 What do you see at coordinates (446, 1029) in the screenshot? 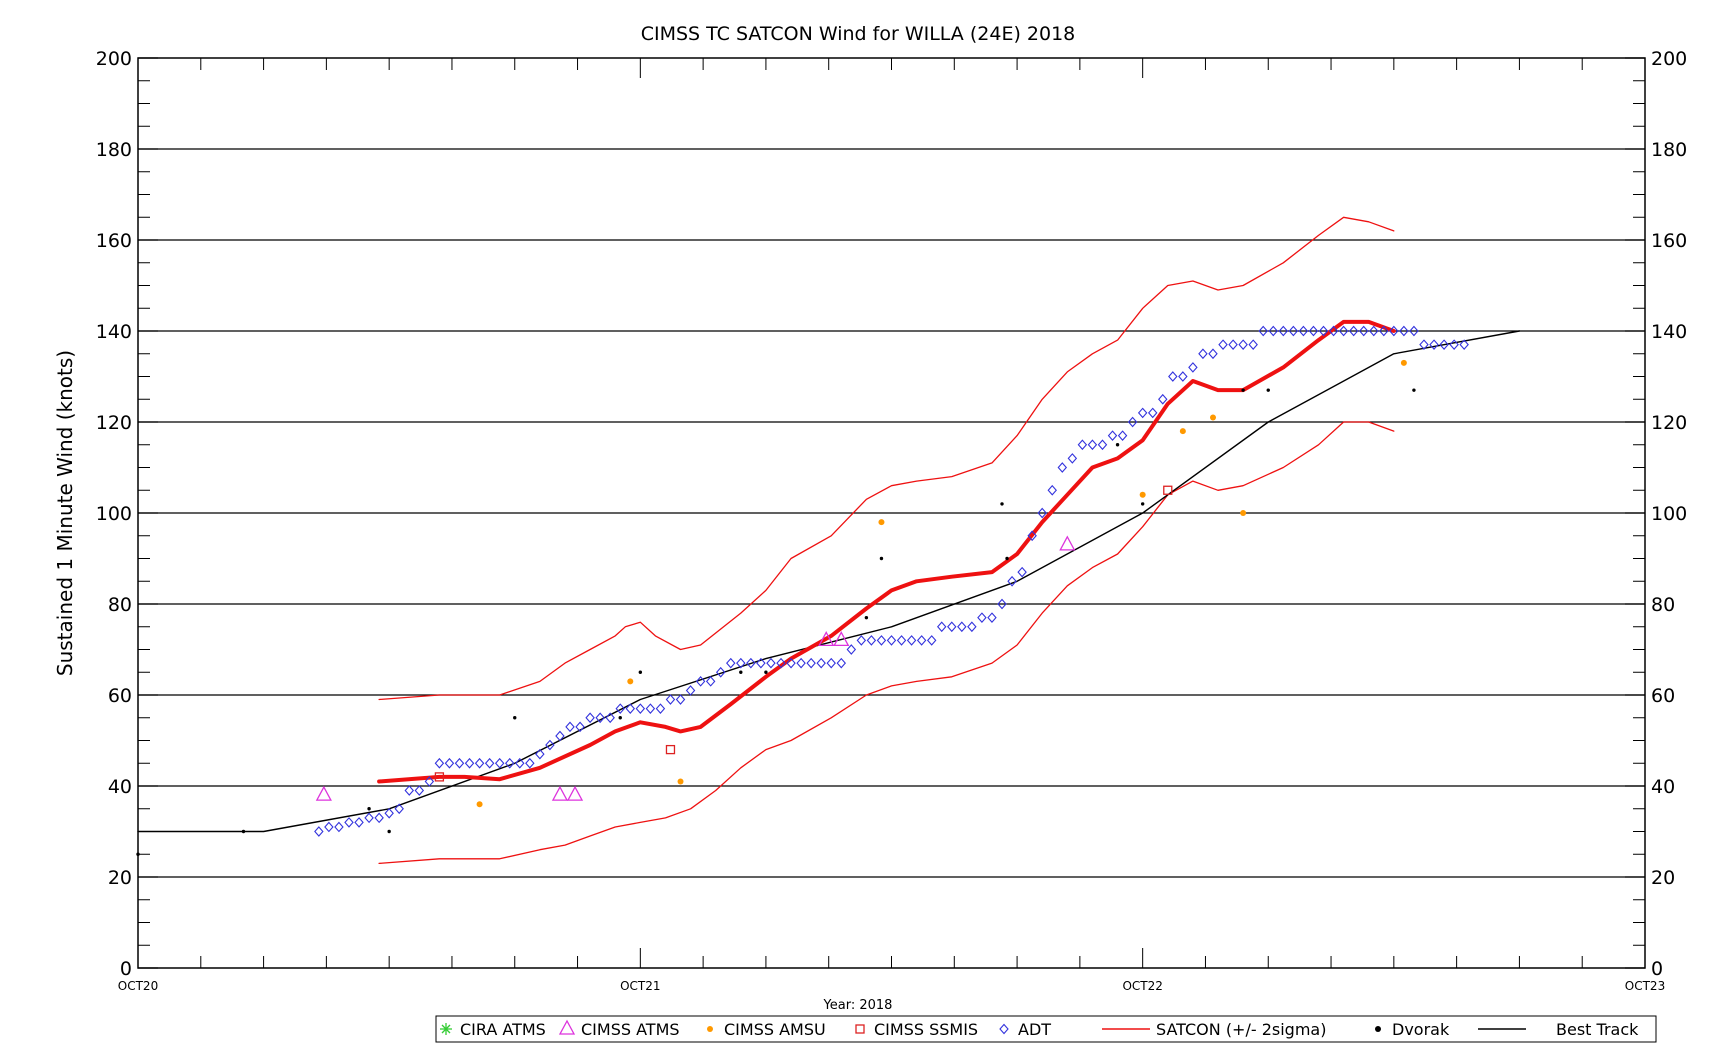
I see `asterisk-stroke` at bounding box center [446, 1029].